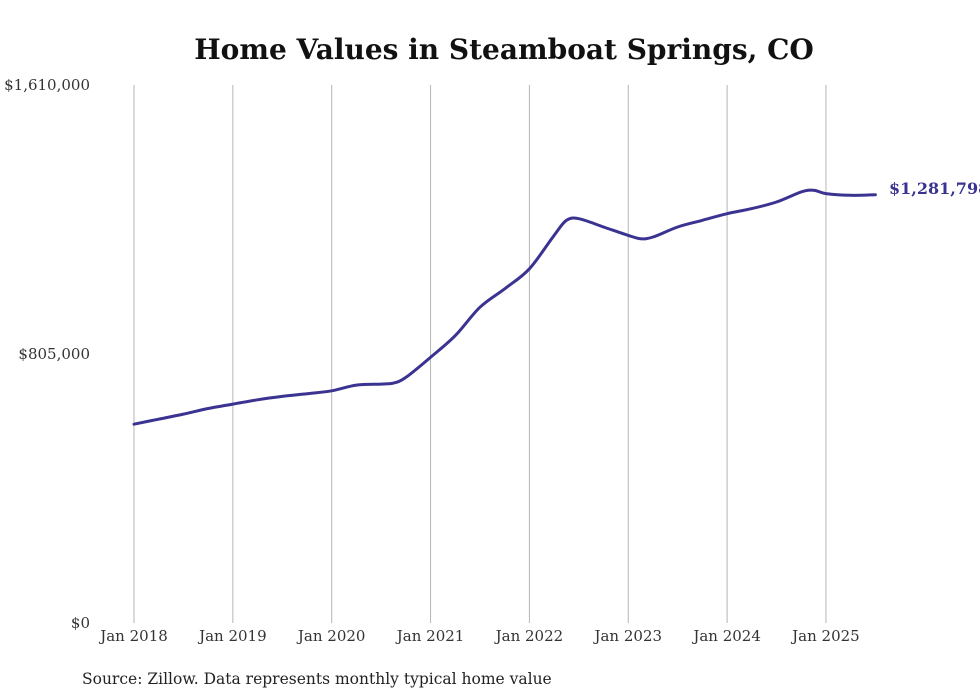  Describe the element at coordinates (331, 636) in the screenshot. I see `x-tick-label: Jan 2020` at that location.